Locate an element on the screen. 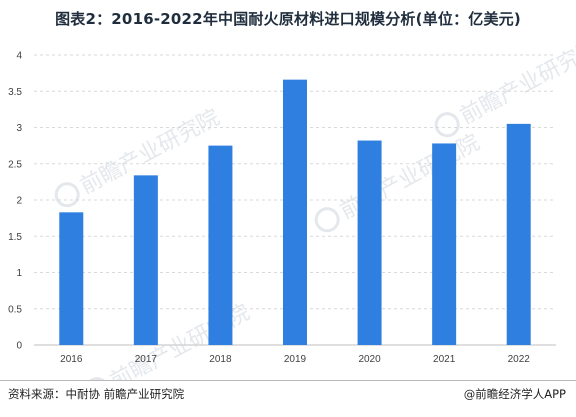  y-tick-label: 2 is located at coordinates (19, 201).